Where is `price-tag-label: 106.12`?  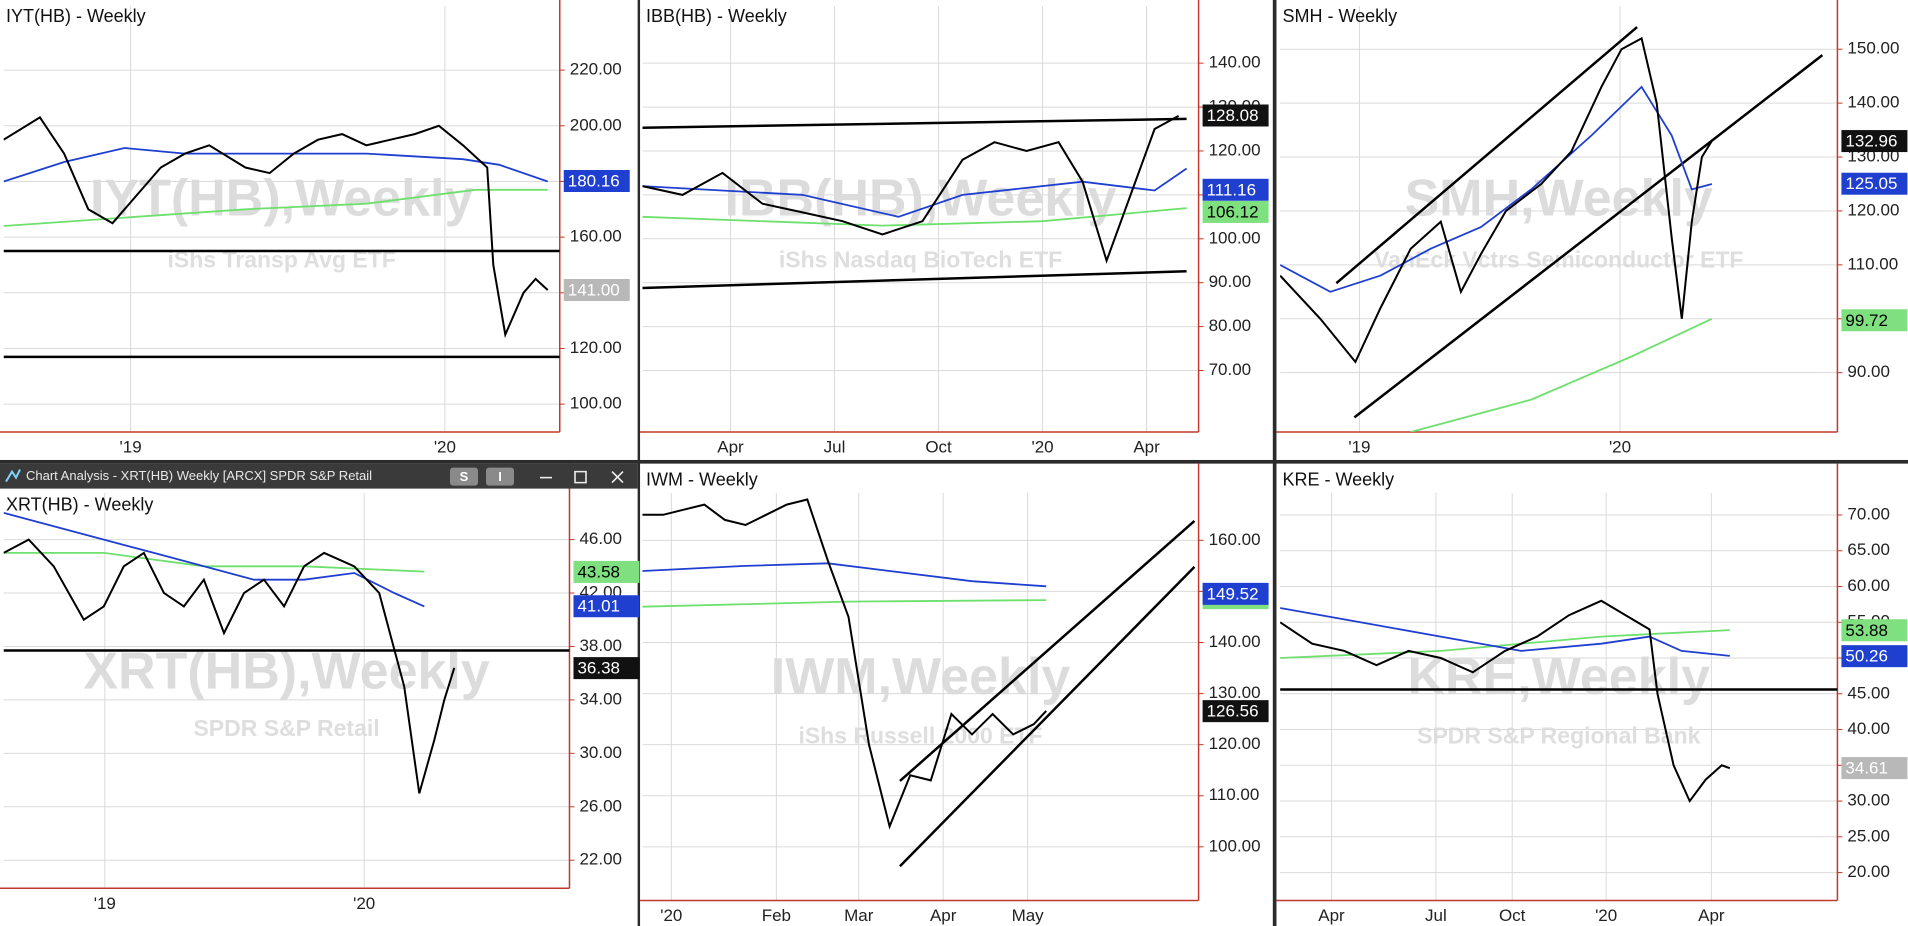 price-tag-label: 106.12 is located at coordinates (1233, 211).